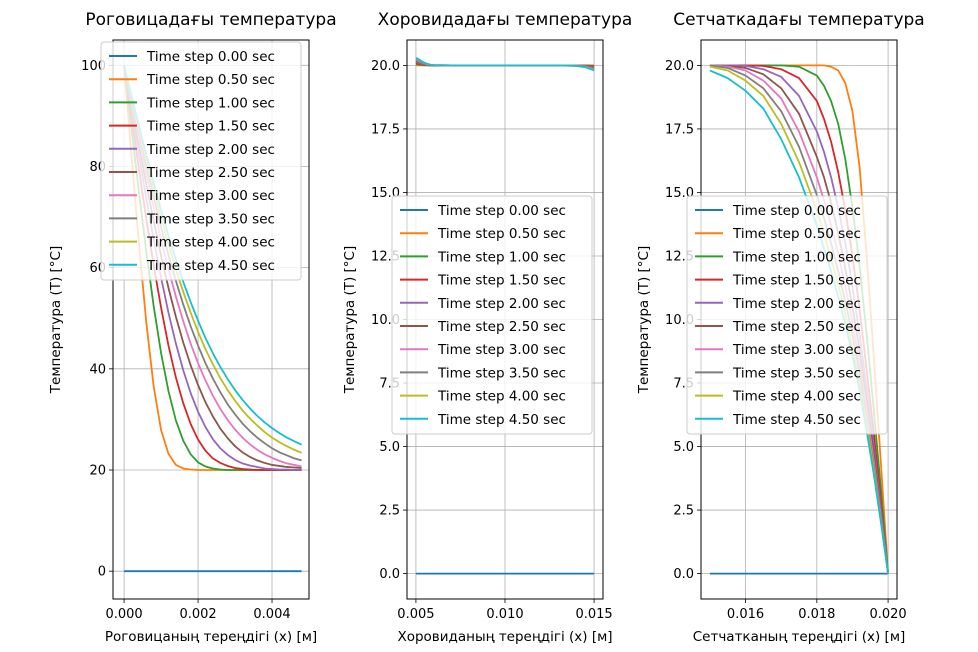 This screenshot has width=978, height=652. Describe the element at coordinates (210, 266) in the screenshot. I see `chart-0-legend-label-9: Time step 4.50 sec` at that location.